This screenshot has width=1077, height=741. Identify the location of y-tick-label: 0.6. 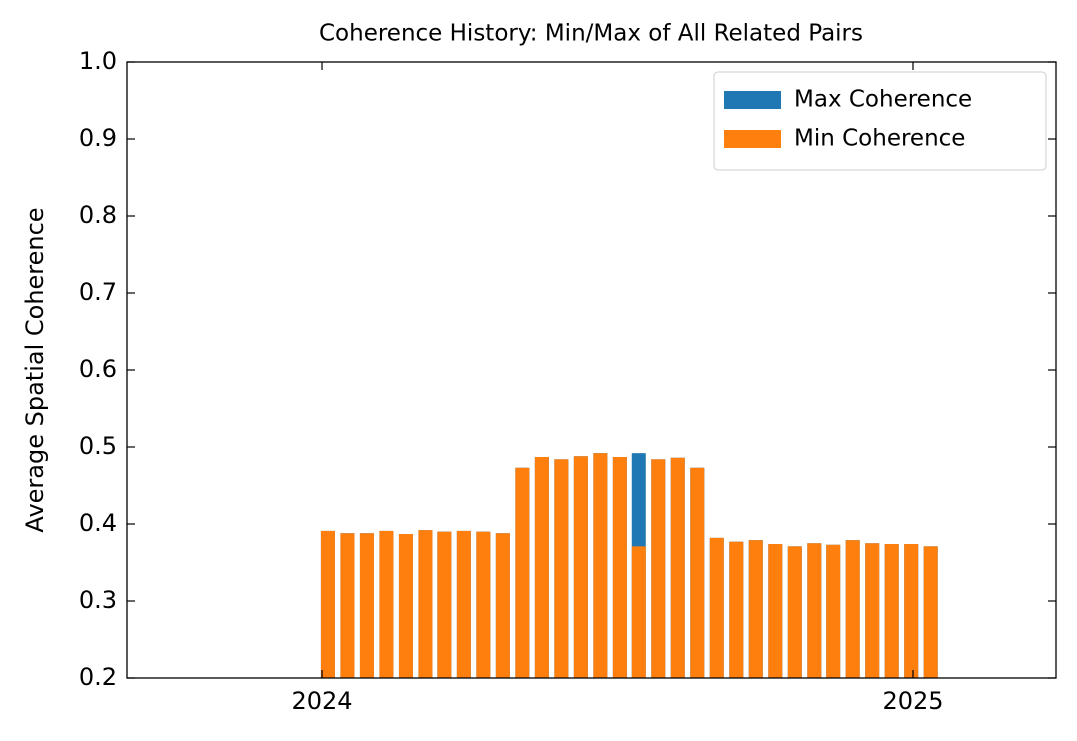
(98, 369).